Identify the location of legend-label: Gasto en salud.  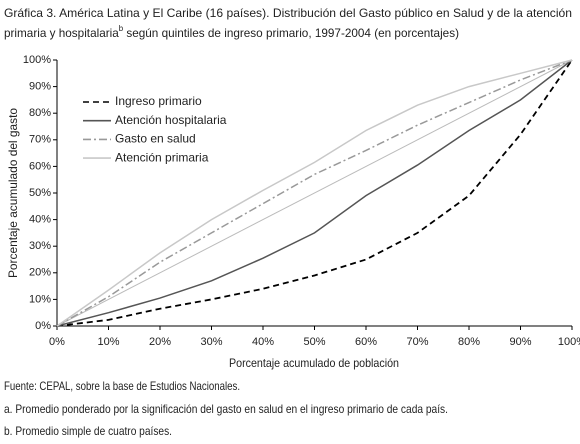
(155, 139).